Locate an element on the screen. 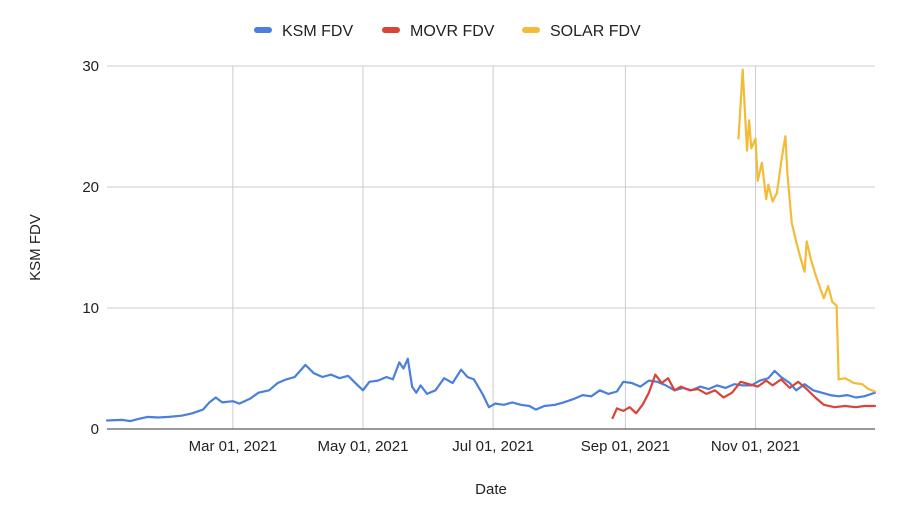  series-line-ksm-fdv is located at coordinates (491, 390).